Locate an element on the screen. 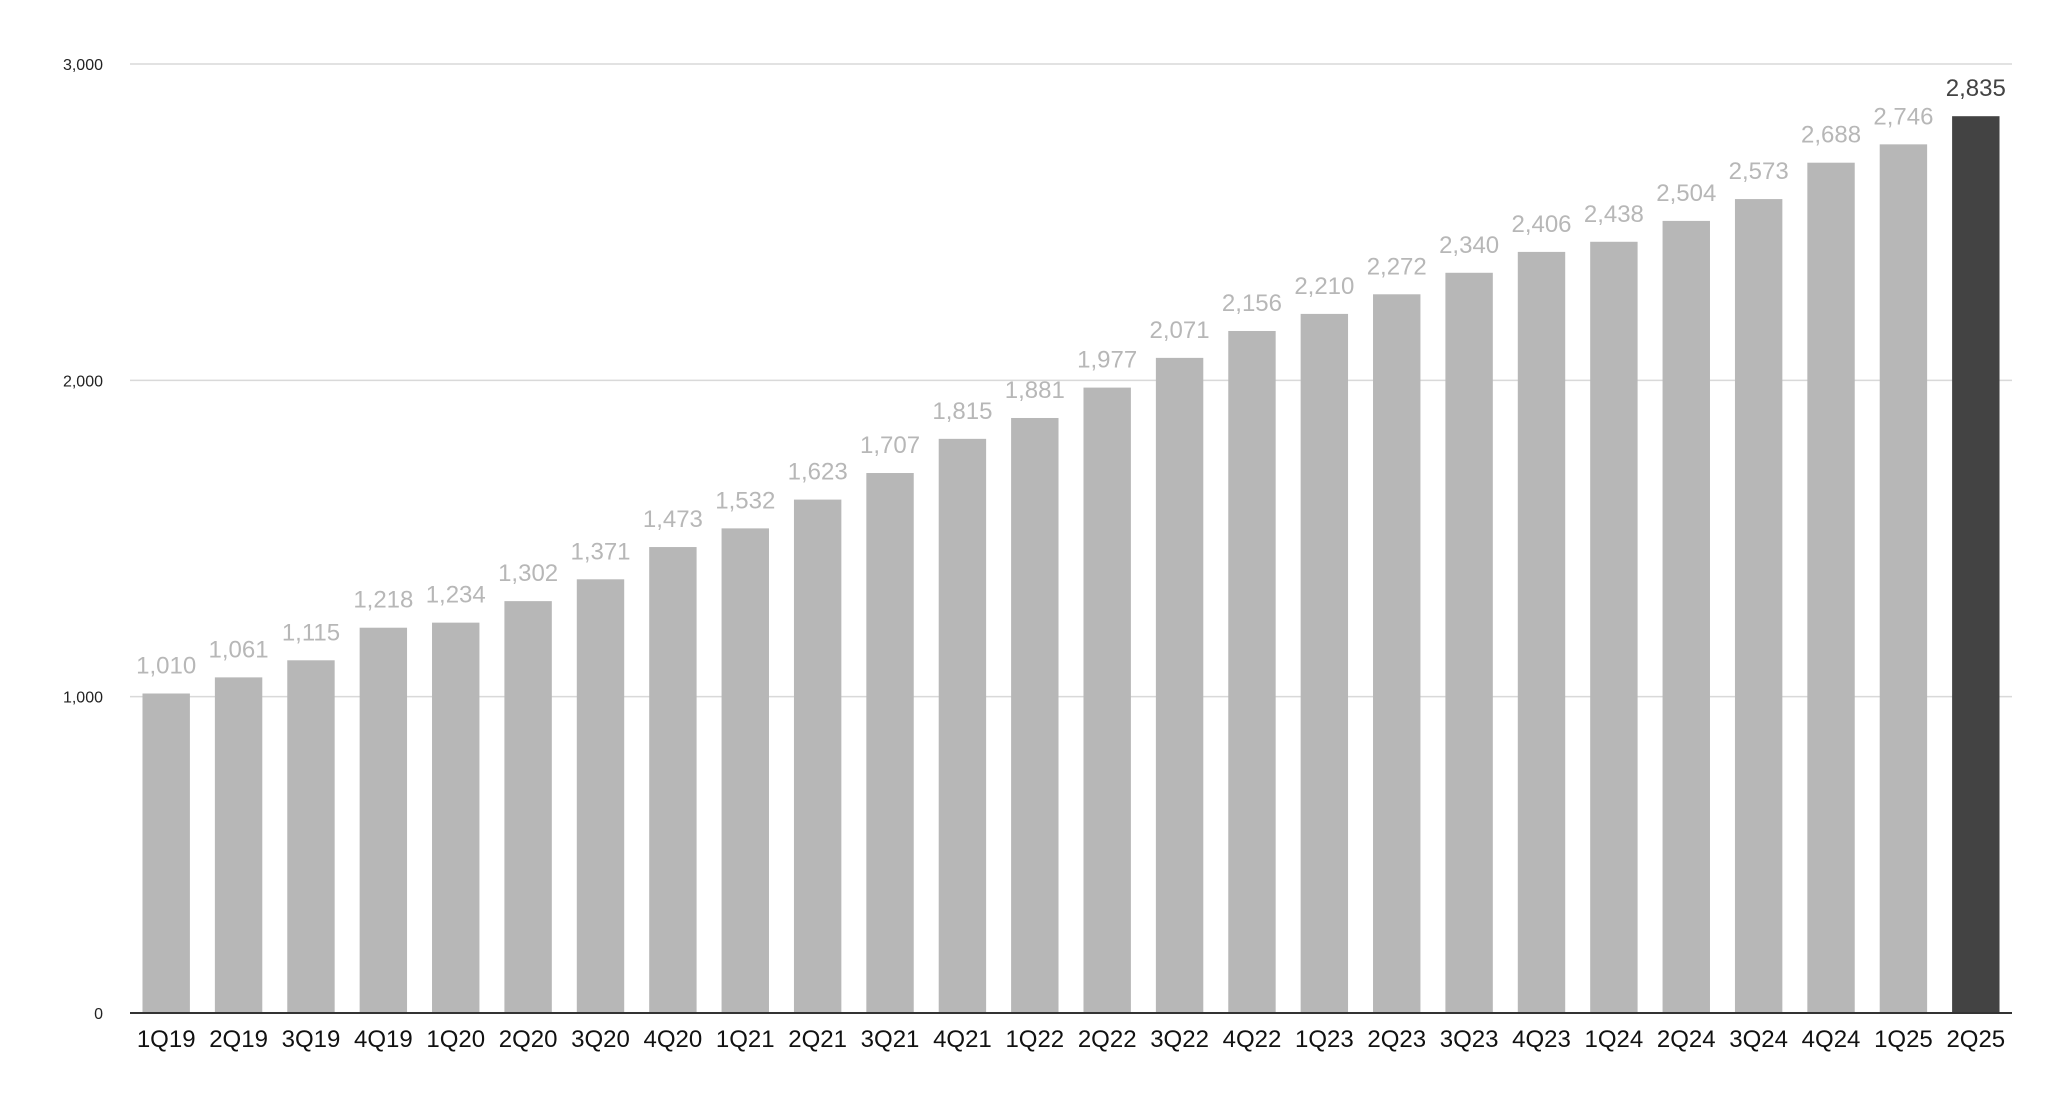 This screenshot has width=2048, height=1096. x-tick-label: 1Q22 is located at coordinates (1034, 1039).